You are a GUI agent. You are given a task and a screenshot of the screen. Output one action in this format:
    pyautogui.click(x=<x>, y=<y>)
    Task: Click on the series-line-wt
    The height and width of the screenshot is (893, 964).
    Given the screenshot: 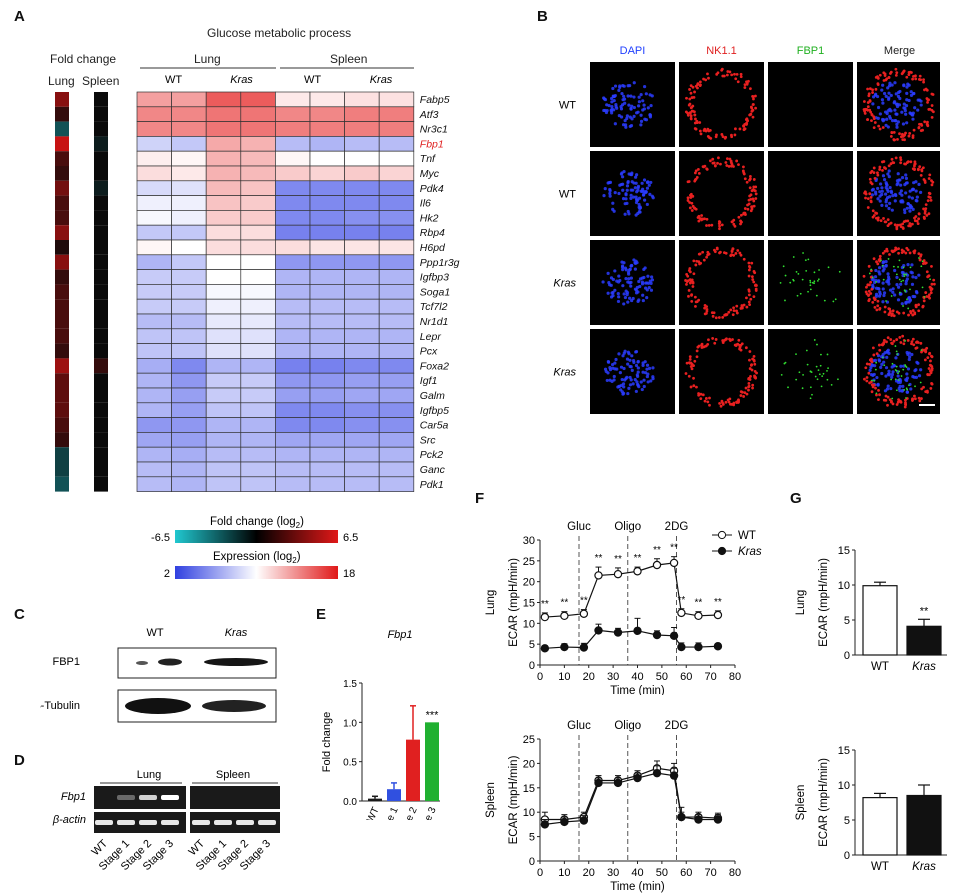 What is the action you would take?
    pyautogui.click(x=631, y=794)
    